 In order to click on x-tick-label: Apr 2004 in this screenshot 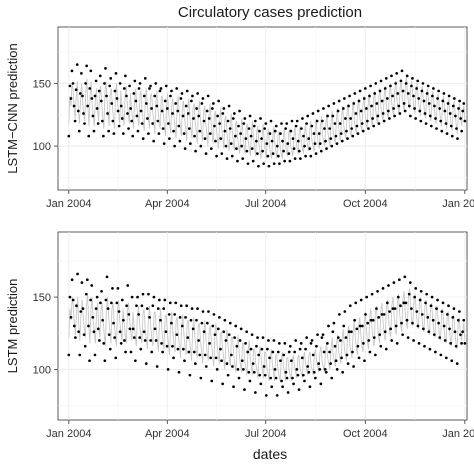, I will do `click(167, 434)`.